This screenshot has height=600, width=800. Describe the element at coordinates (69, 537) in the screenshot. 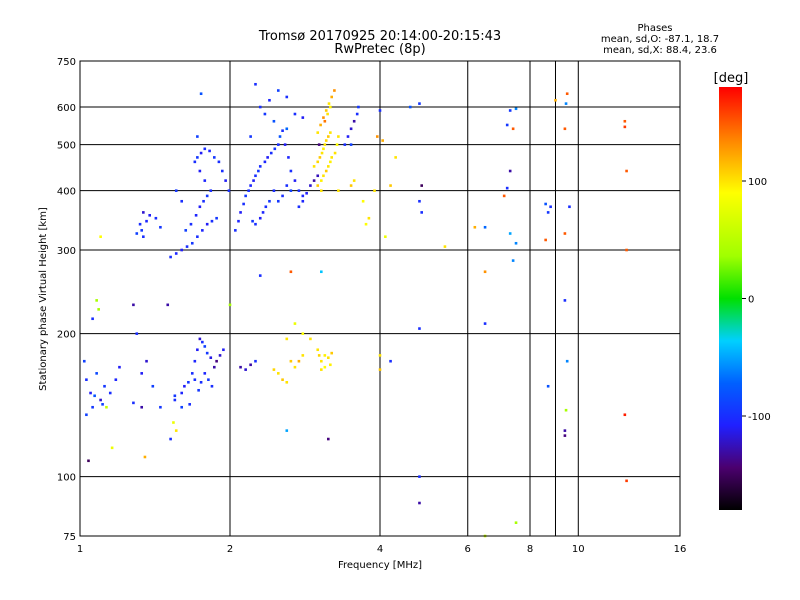

I see `y-tick-label: 75` at that location.